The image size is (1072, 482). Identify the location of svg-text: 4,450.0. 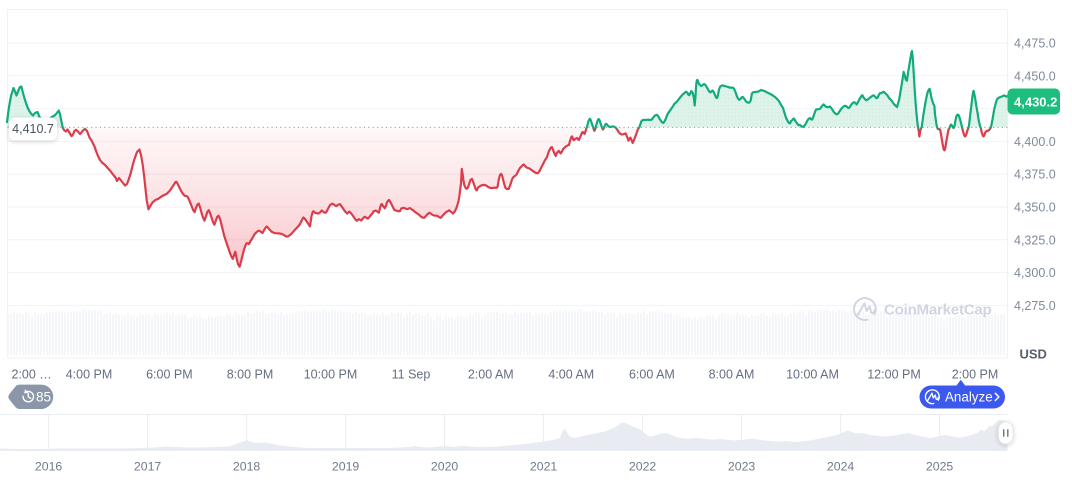
(1035, 76).